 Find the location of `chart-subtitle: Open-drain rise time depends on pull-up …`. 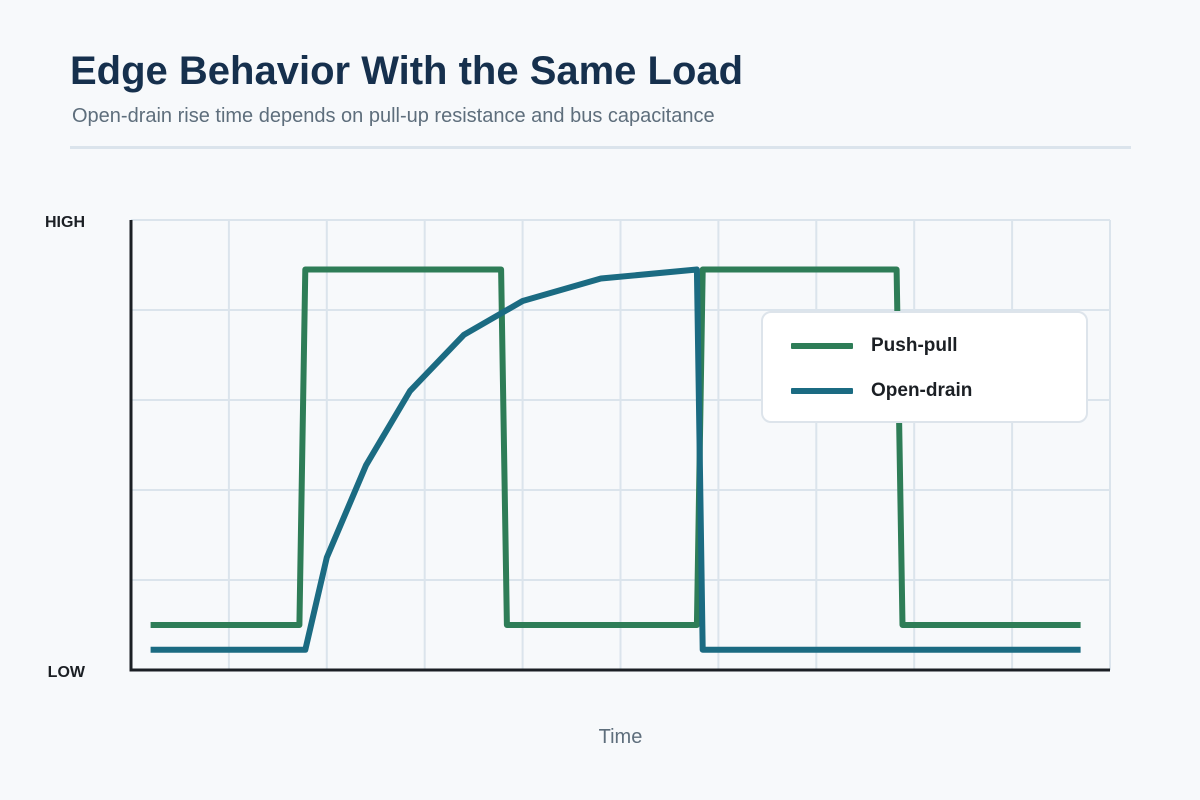

chart-subtitle: Open-drain rise time depends on pull-up … is located at coordinates (393, 116).